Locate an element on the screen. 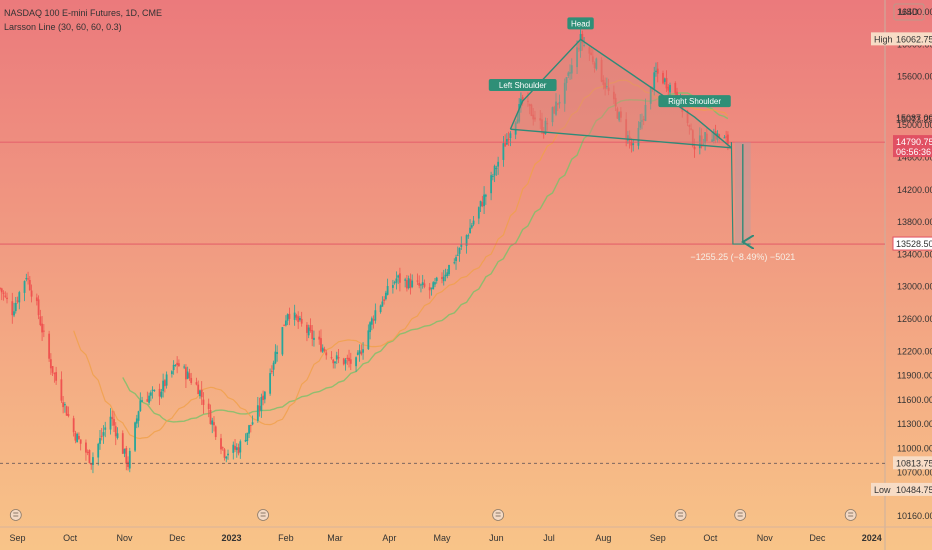  pattern-label: Right Shoulder is located at coordinates (694, 101).